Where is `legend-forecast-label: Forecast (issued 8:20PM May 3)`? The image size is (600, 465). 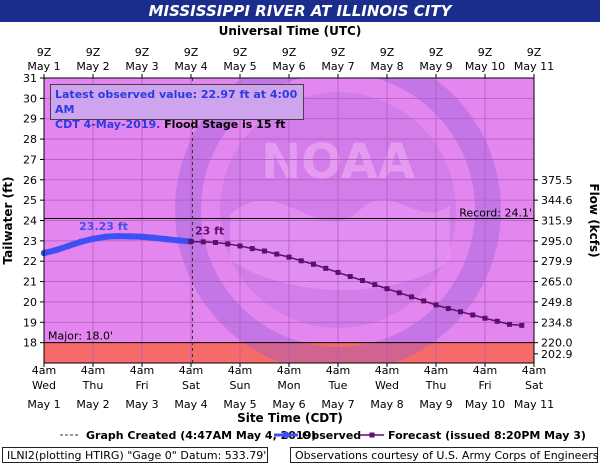
legend-forecast-label: Forecast (issued 8:20PM May 3) is located at coordinates (487, 435).